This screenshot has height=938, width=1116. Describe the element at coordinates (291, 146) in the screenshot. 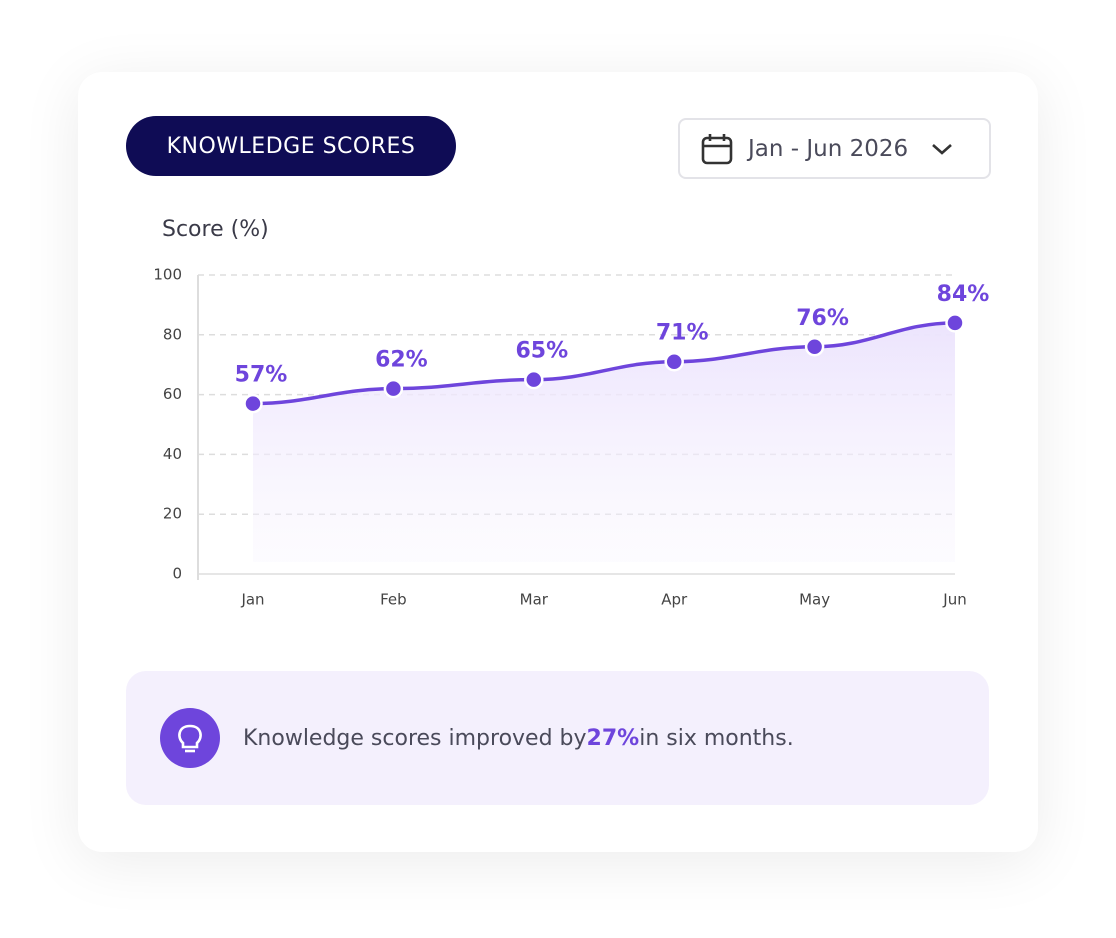

I see `title-badge: KNOWLEDGE SCORES` at that location.